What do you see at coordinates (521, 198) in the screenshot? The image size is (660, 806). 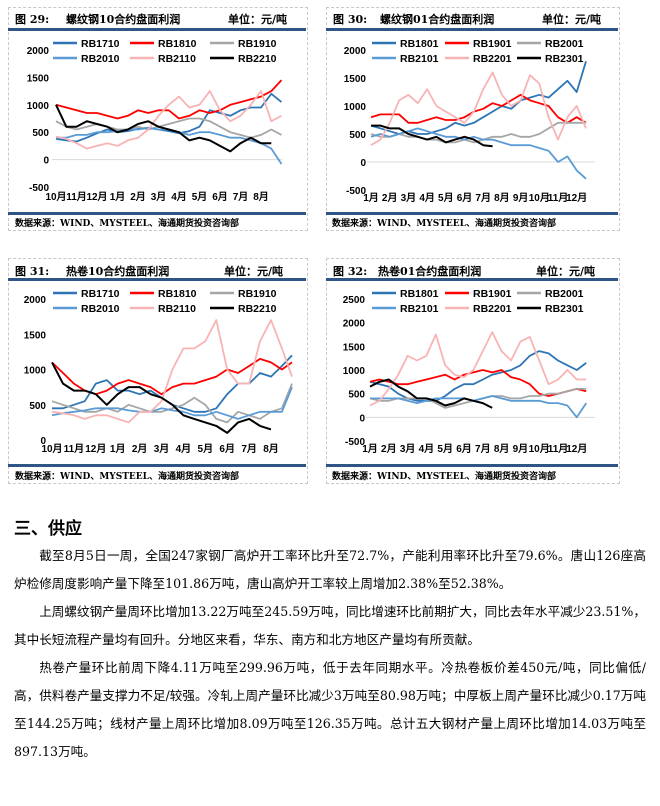 I see `x-tick-label: 9月` at bounding box center [521, 198].